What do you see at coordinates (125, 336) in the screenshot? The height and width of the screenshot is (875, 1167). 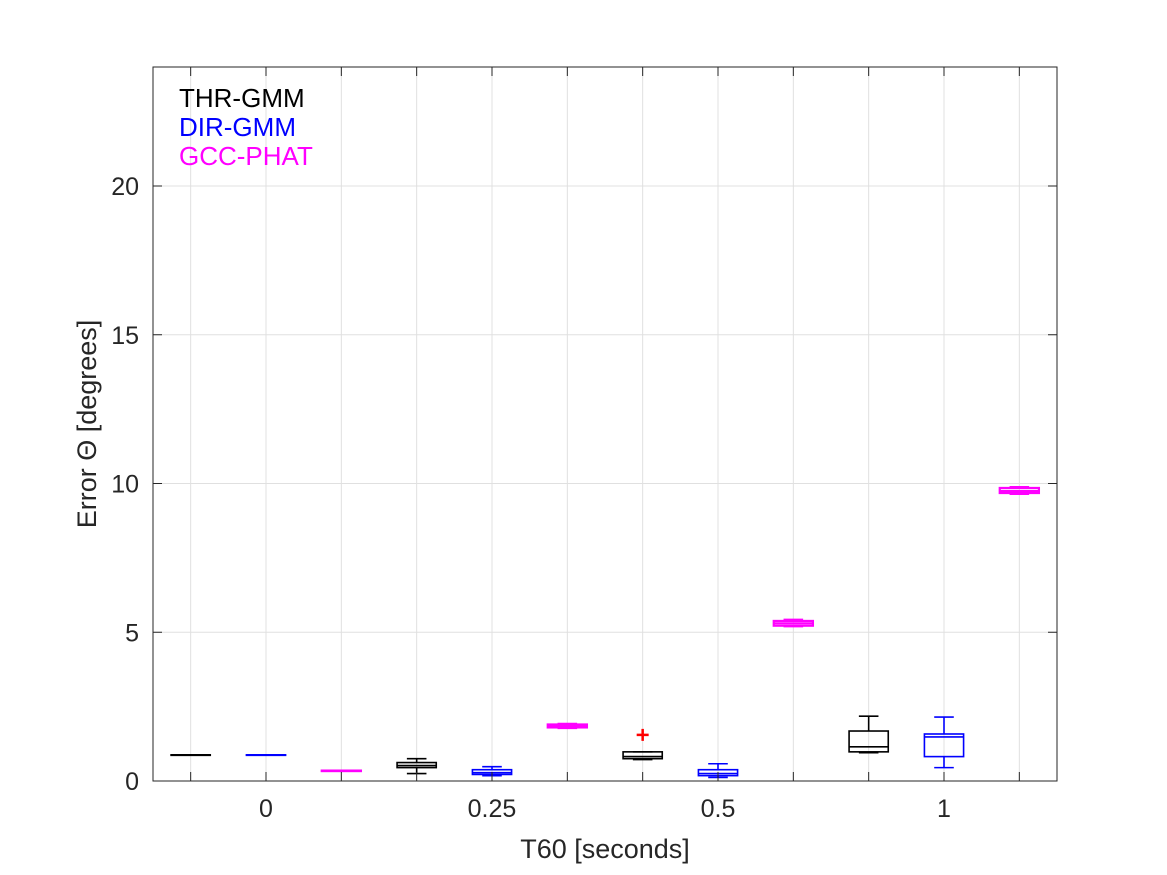 I see `y-tick-label: 15` at bounding box center [125, 336].